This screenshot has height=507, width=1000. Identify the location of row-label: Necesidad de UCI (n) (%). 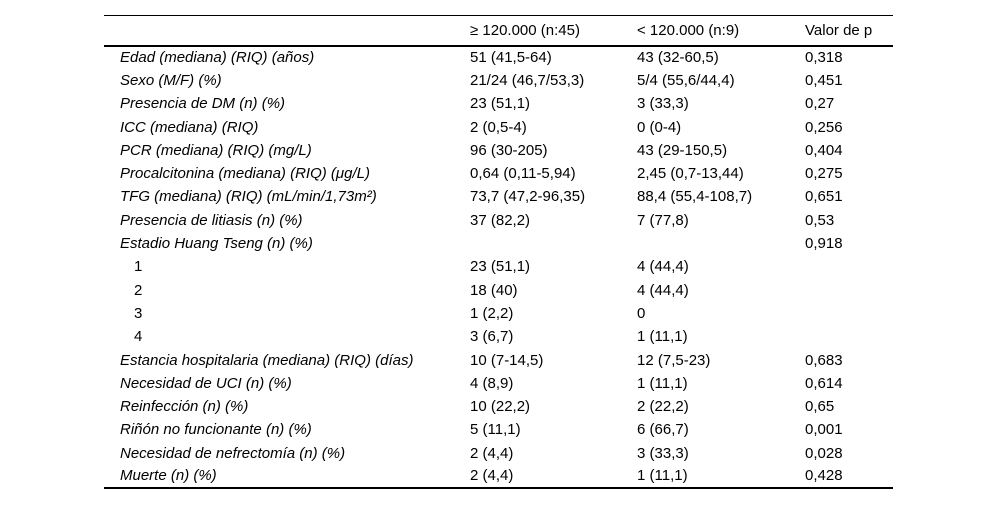
(206, 383).